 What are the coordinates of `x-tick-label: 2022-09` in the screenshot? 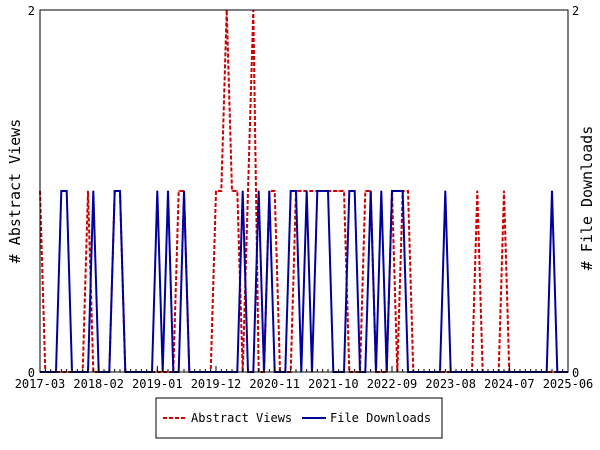 It's located at (392, 384).